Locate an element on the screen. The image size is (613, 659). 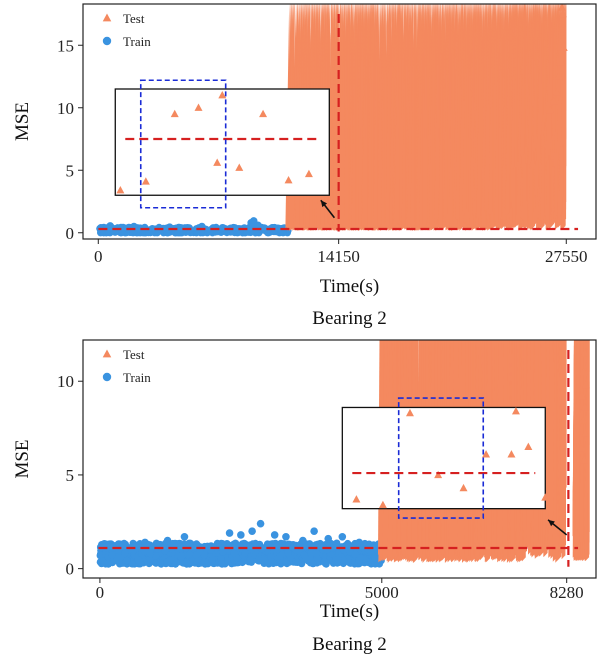
x-tick-label: 27550 is located at coordinates (566, 256).